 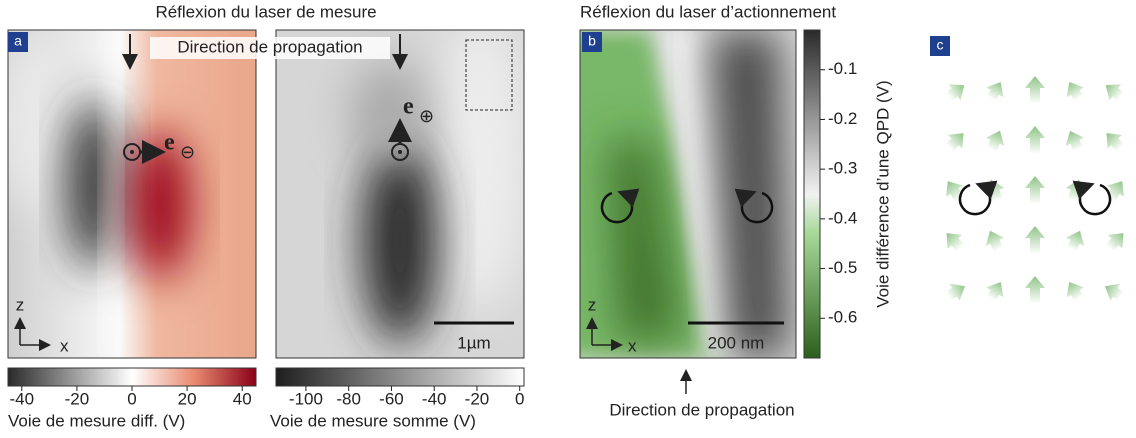 What do you see at coordinates (592, 41) in the screenshot?
I see `panel-label: b` at bounding box center [592, 41].